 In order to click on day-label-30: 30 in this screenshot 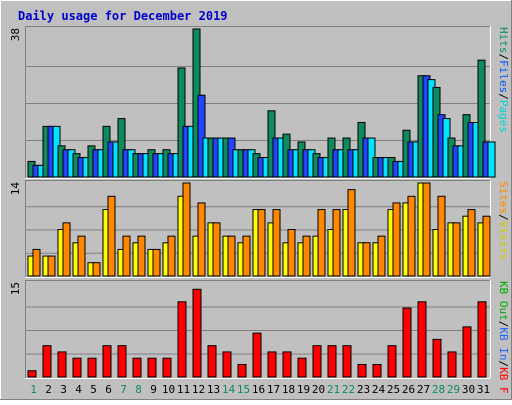, I will do `click(468, 389)`.